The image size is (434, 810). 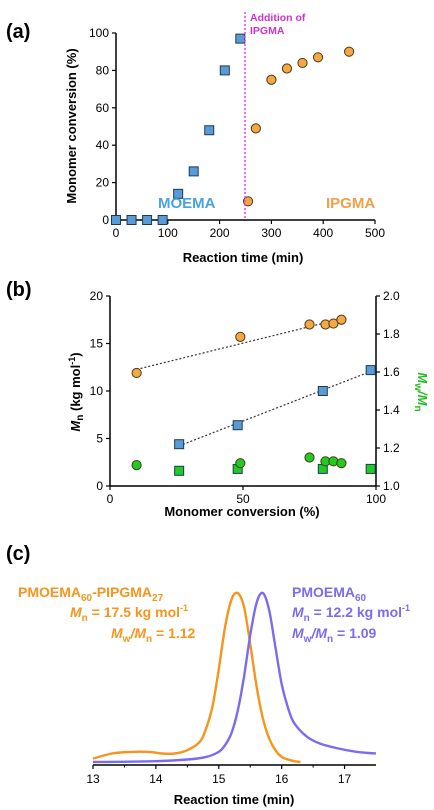 What do you see at coordinates (234, 799) in the screenshot?
I see `panel-c-xlabel: Reaction time (min)` at bounding box center [234, 799].